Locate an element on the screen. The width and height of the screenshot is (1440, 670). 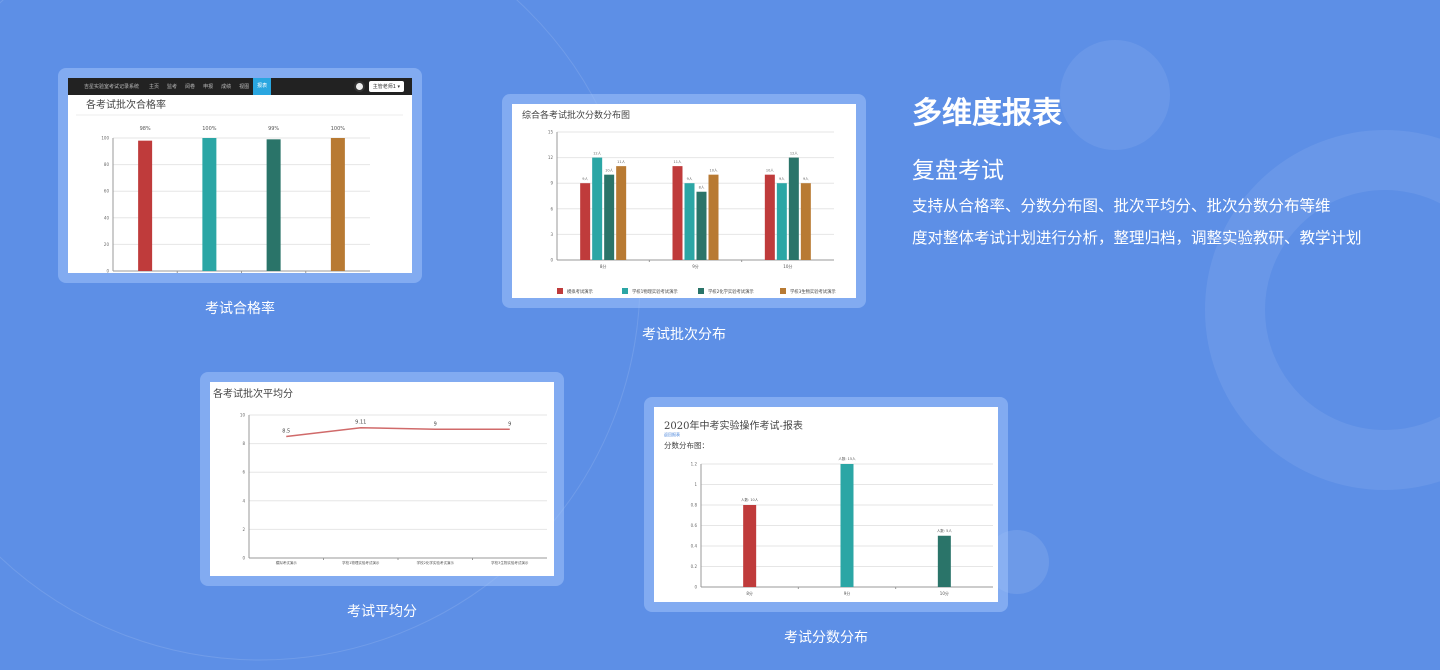
y-tick-label: 2 is located at coordinates (243, 529).